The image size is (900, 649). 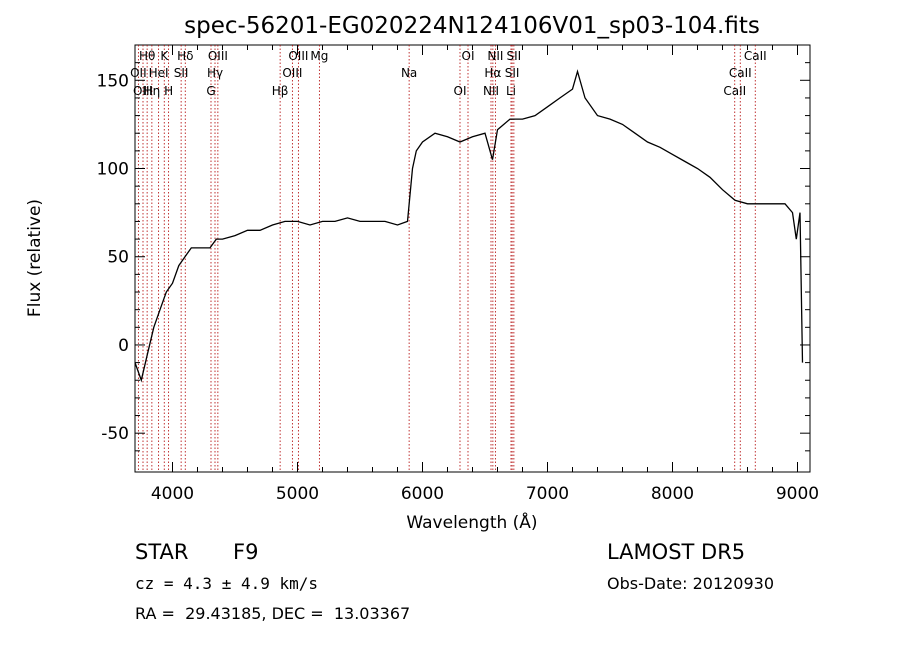 What do you see at coordinates (181, 73) in the screenshot?
I see `line-label-7: SII` at bounding box center [181, 73].